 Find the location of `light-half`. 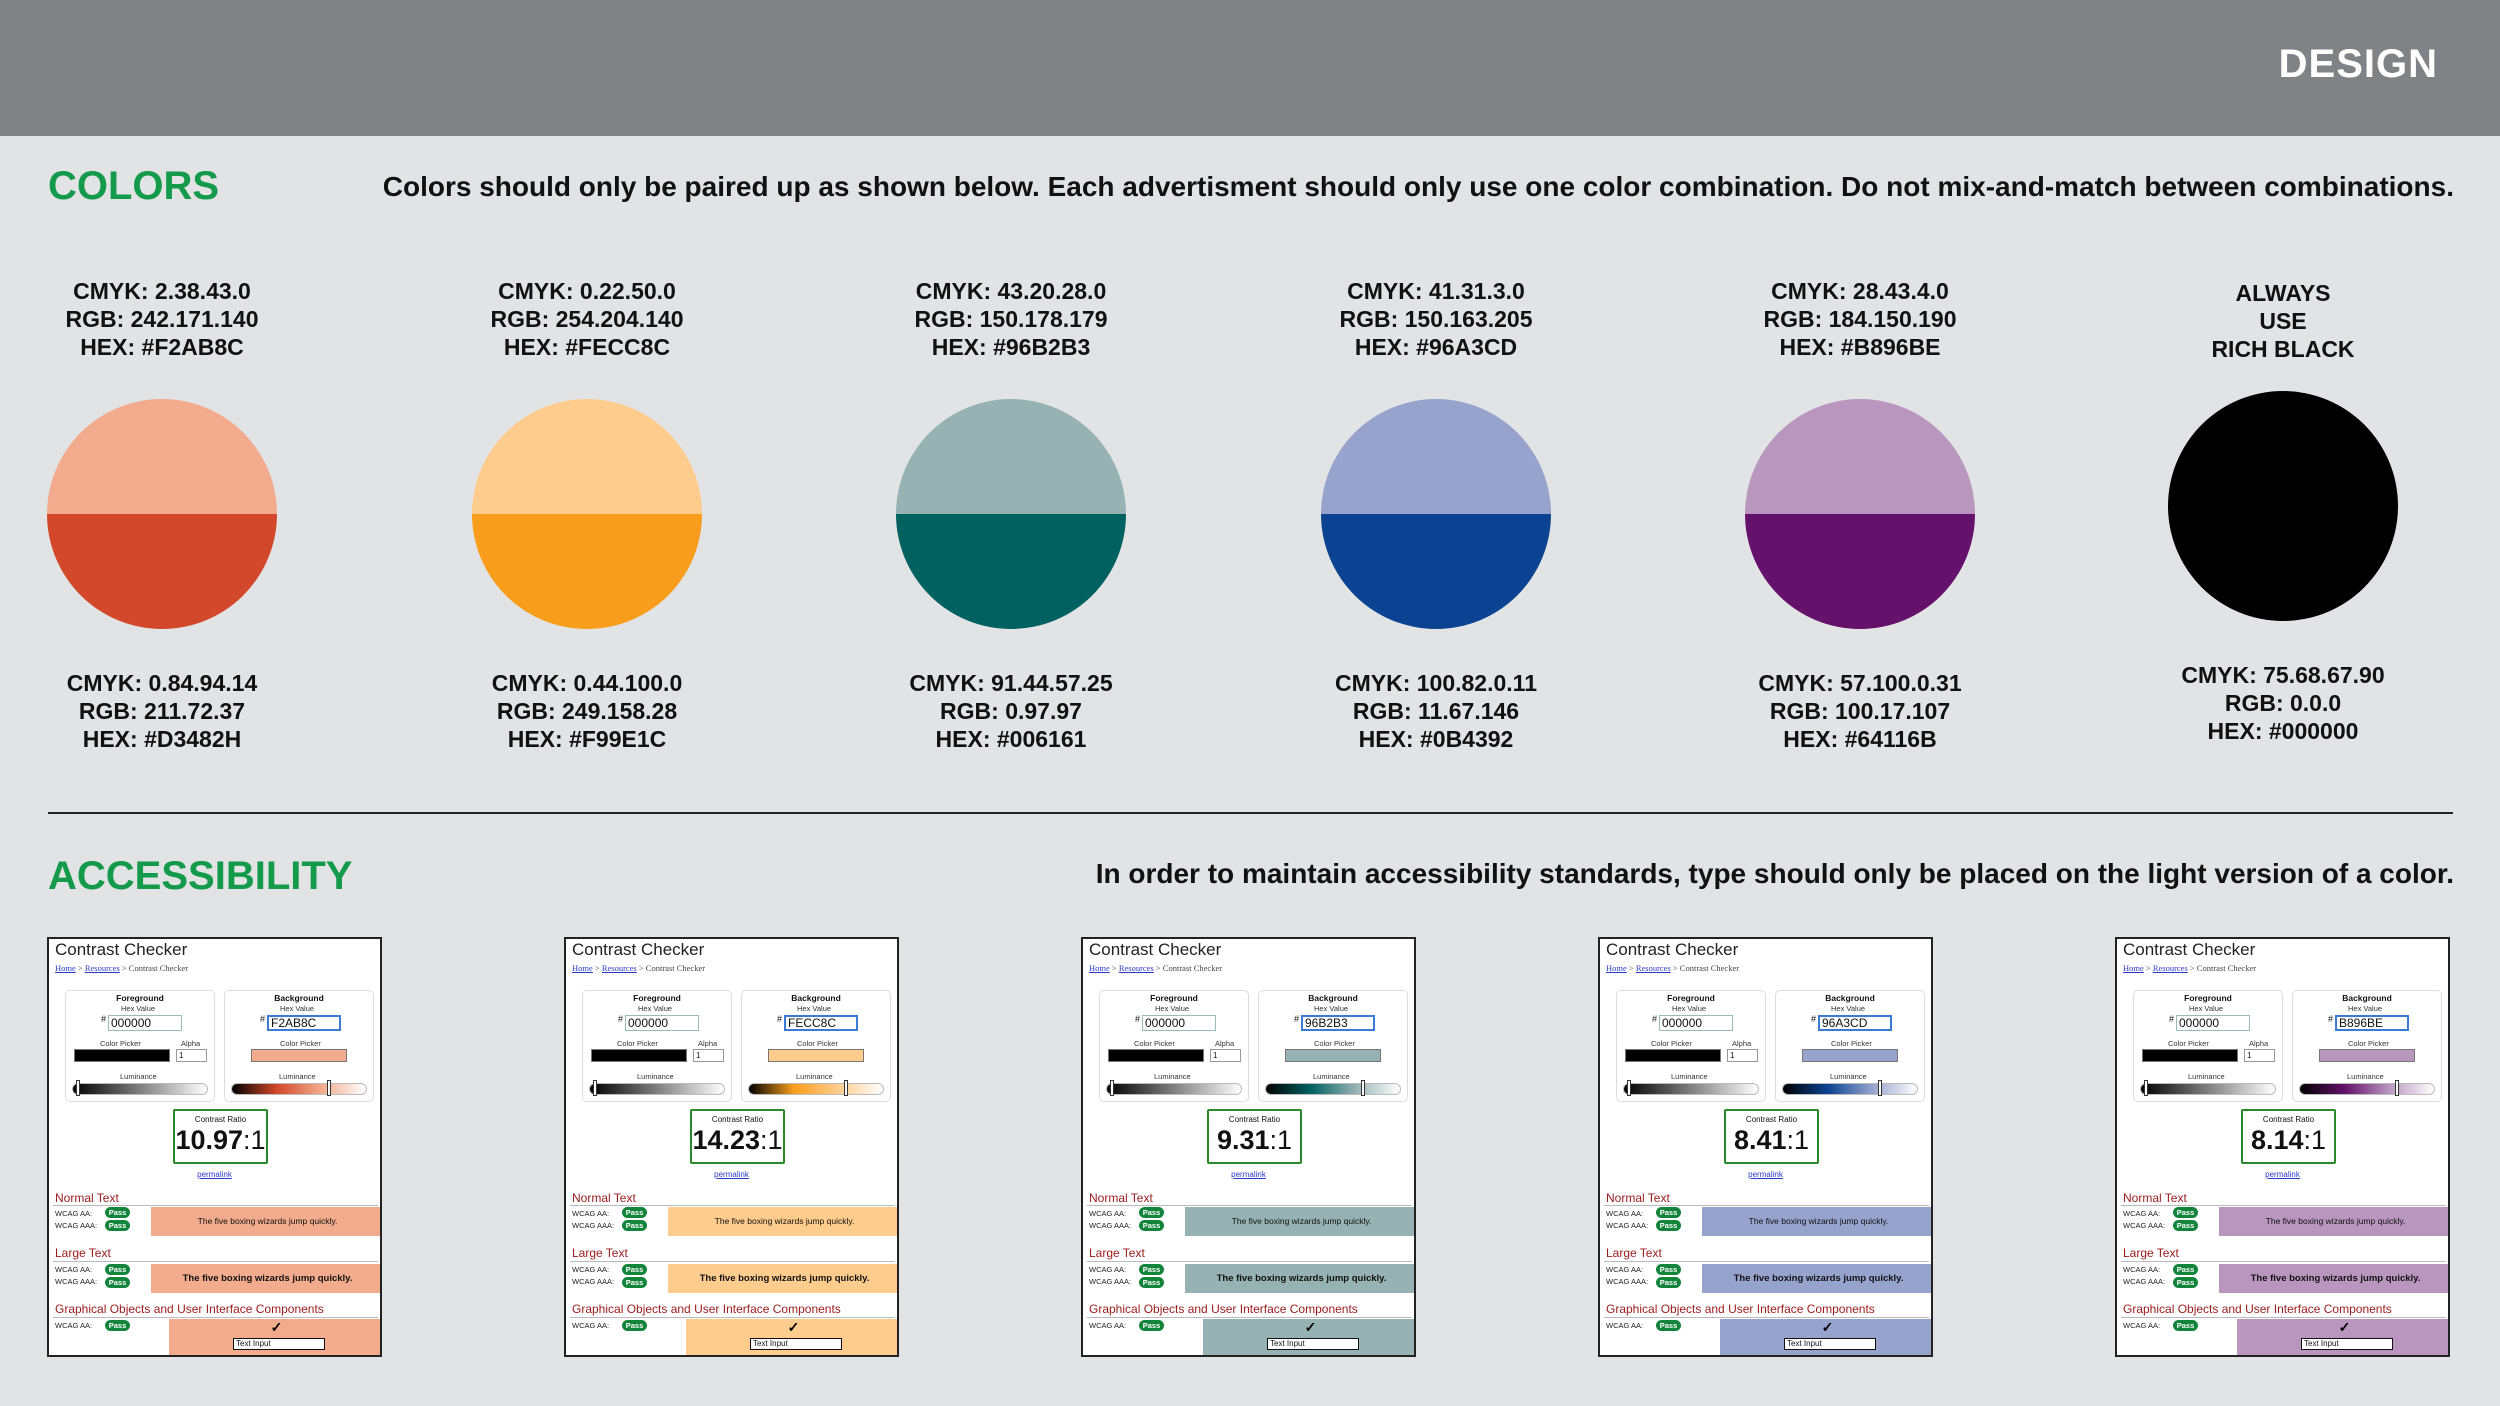

light-half is located at coordinates (1436, 456).